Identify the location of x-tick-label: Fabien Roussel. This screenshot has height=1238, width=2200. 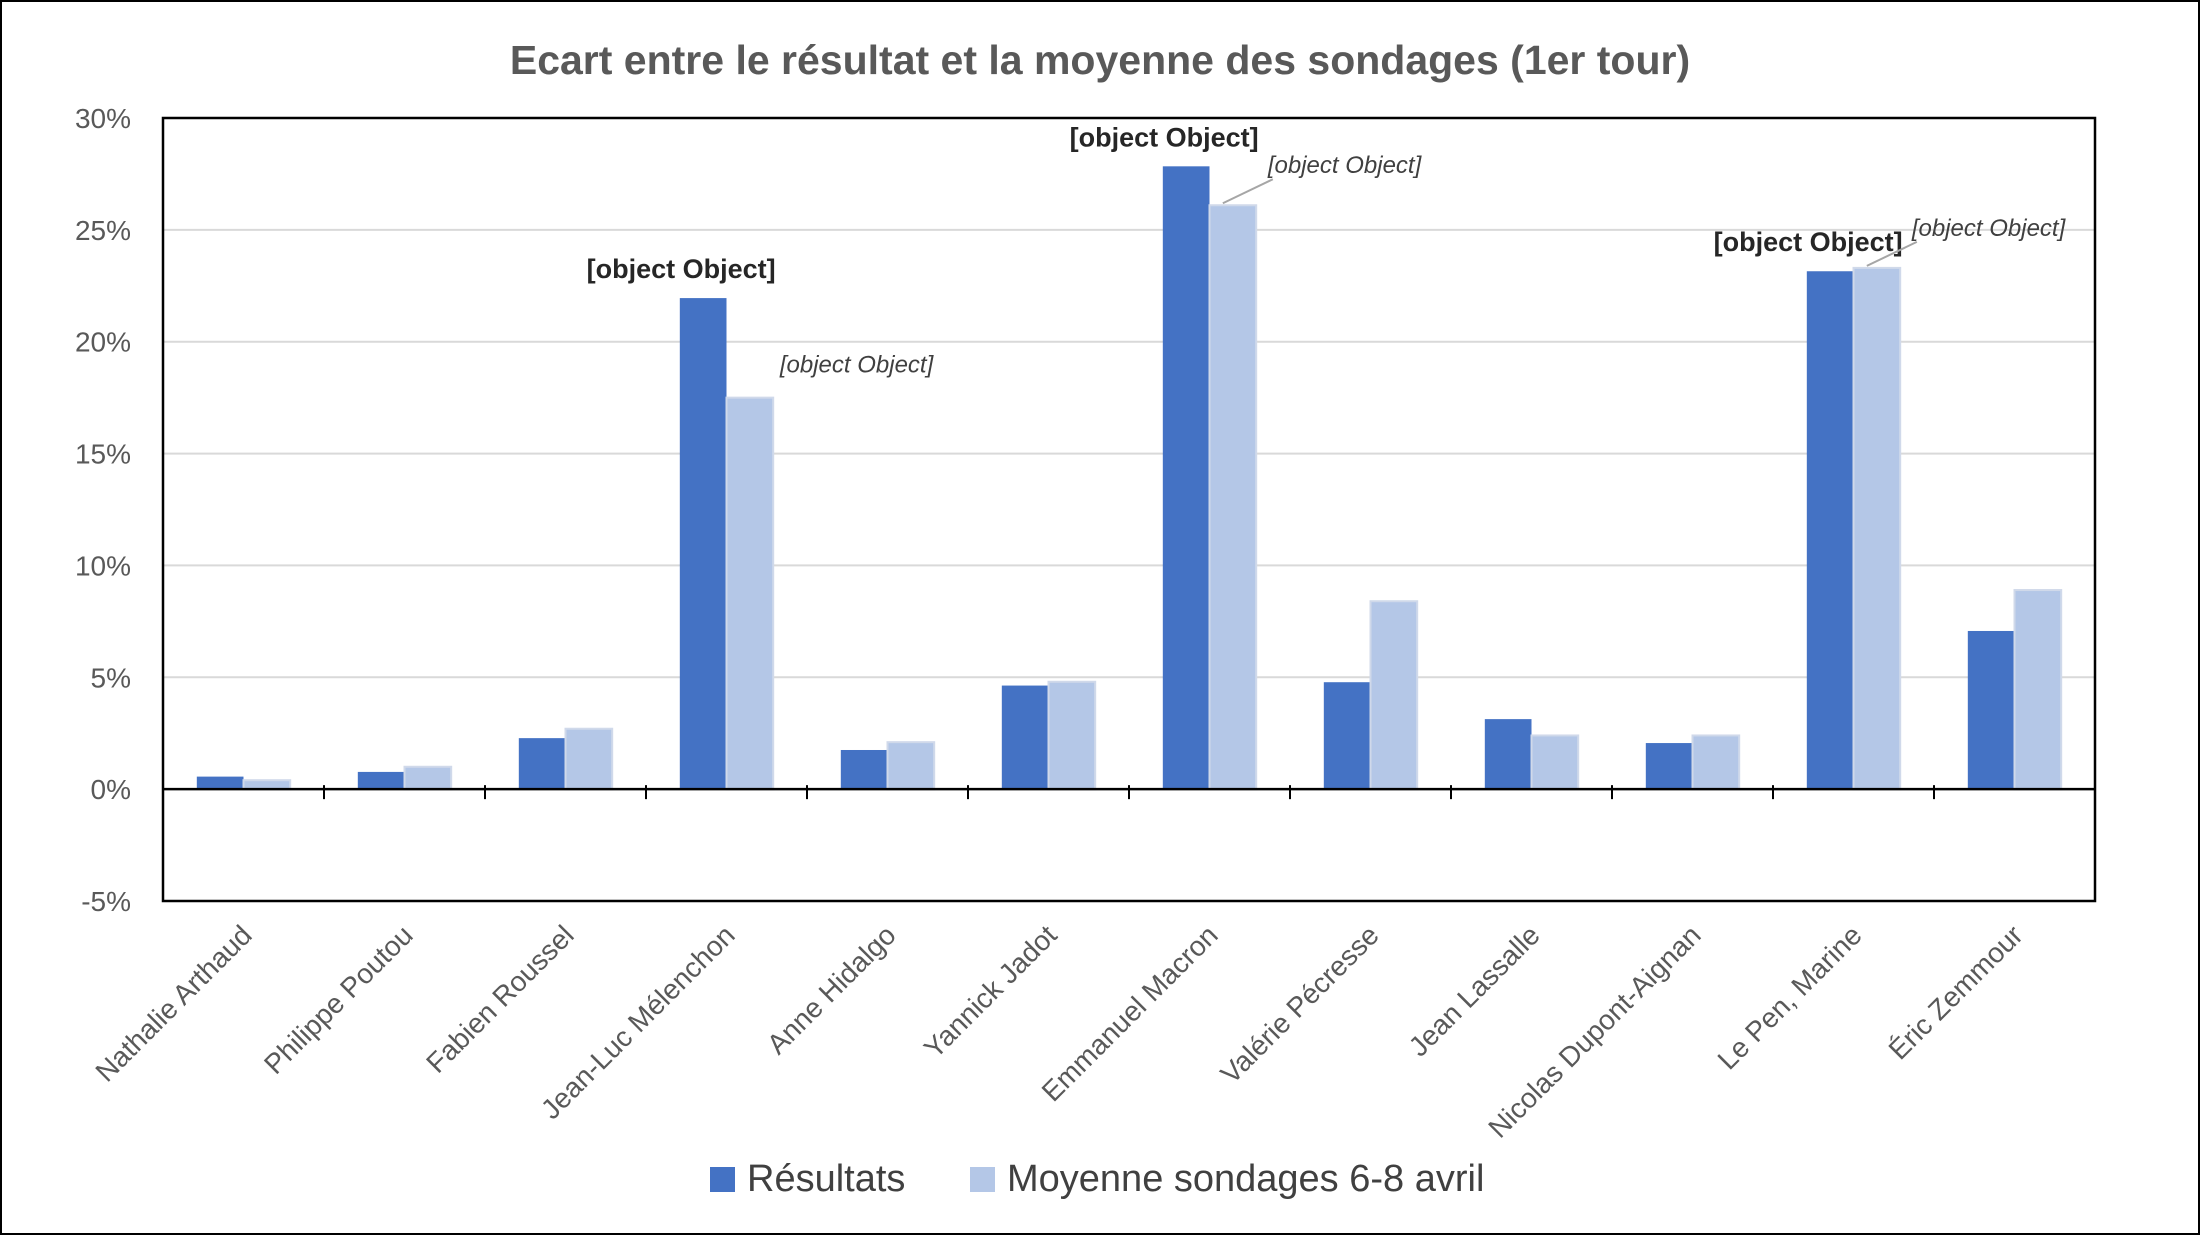
(499, 998).